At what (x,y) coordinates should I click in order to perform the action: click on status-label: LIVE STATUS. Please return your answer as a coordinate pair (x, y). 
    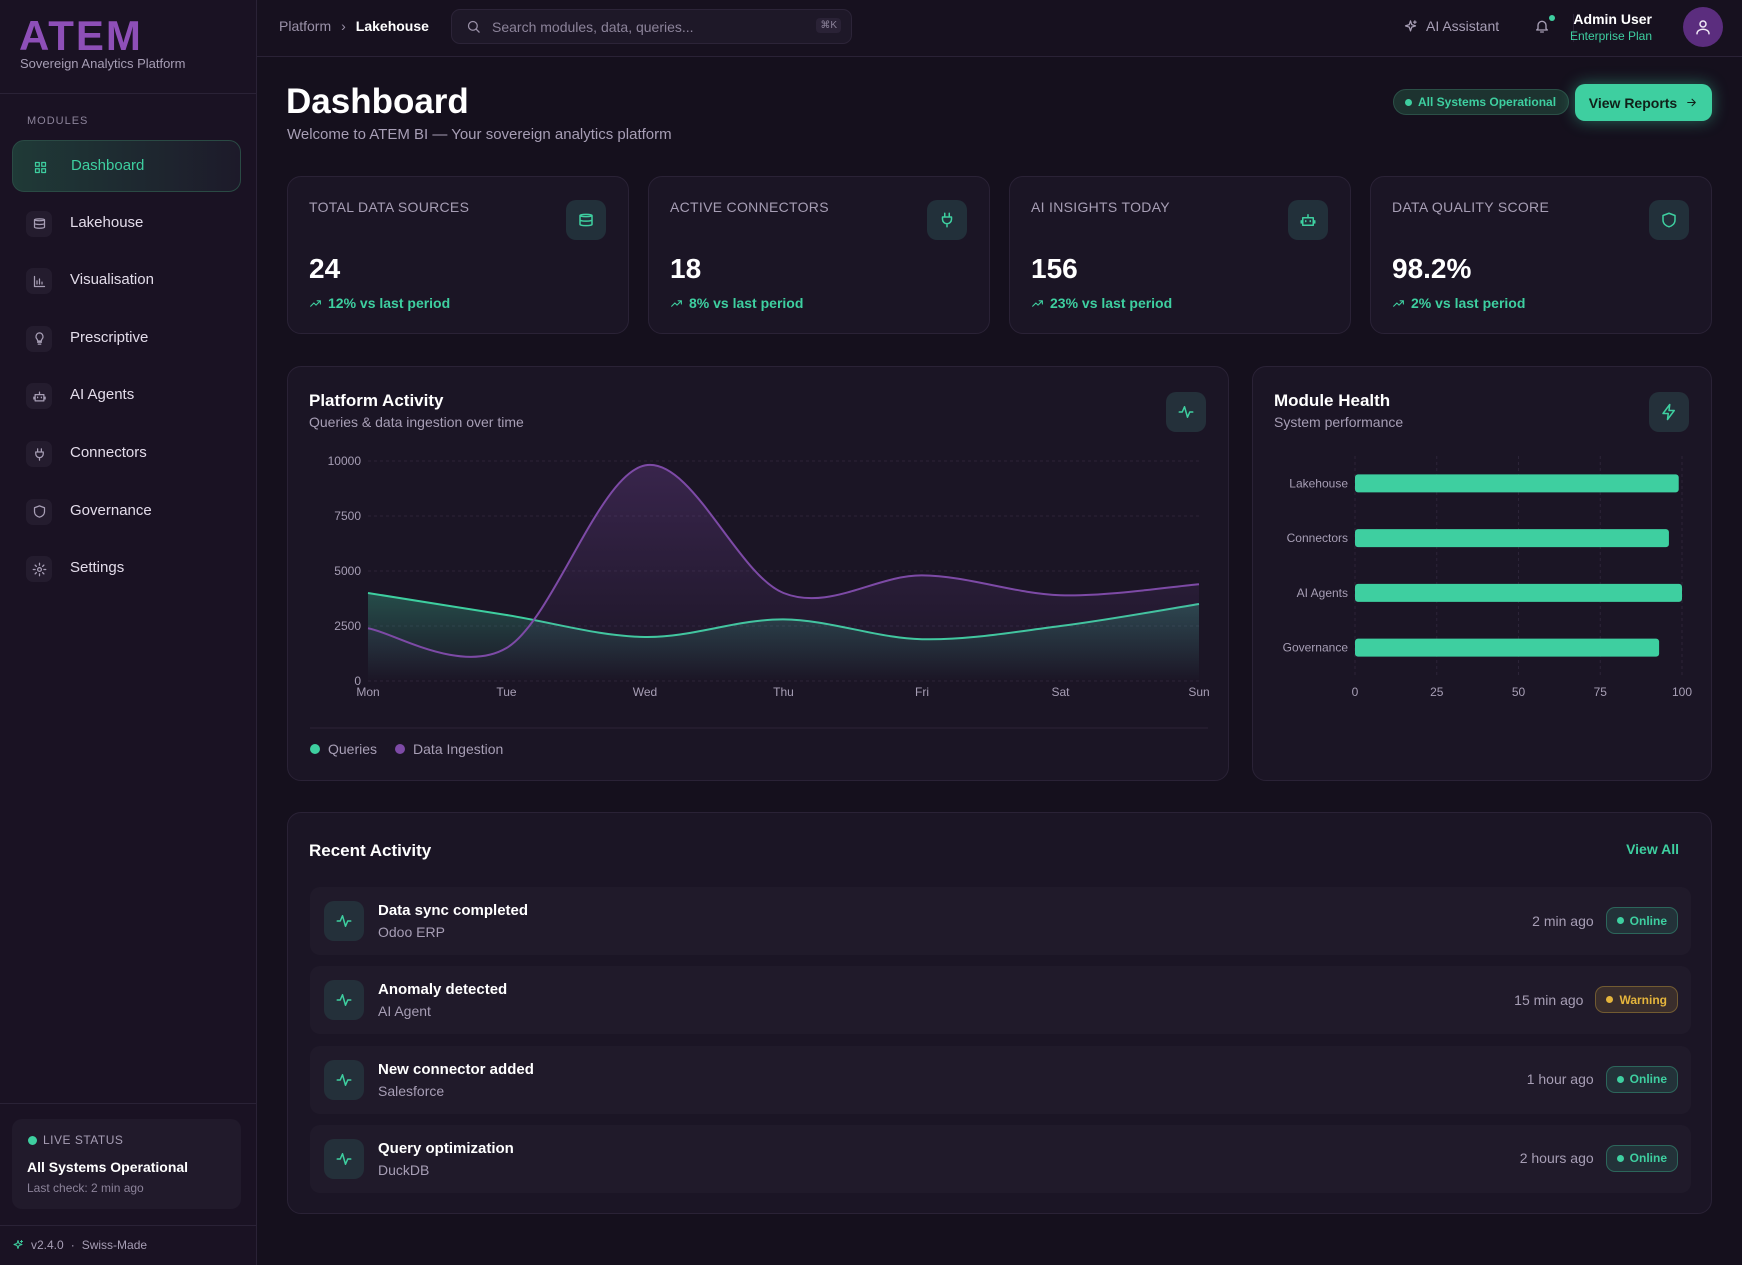
    Looking at the image, I should click on (83, 1140).